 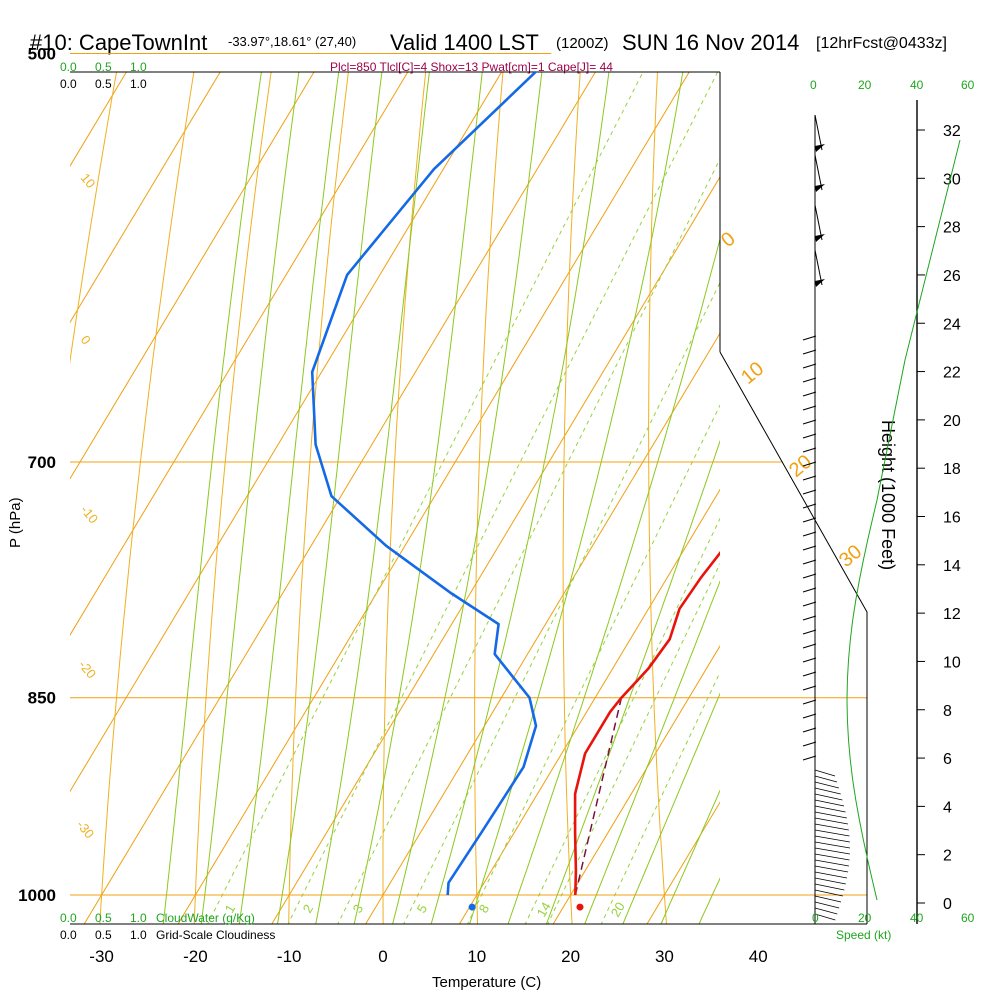 I want to click on dry-adiabat-label-0: 10, so click(x=88, y=180).